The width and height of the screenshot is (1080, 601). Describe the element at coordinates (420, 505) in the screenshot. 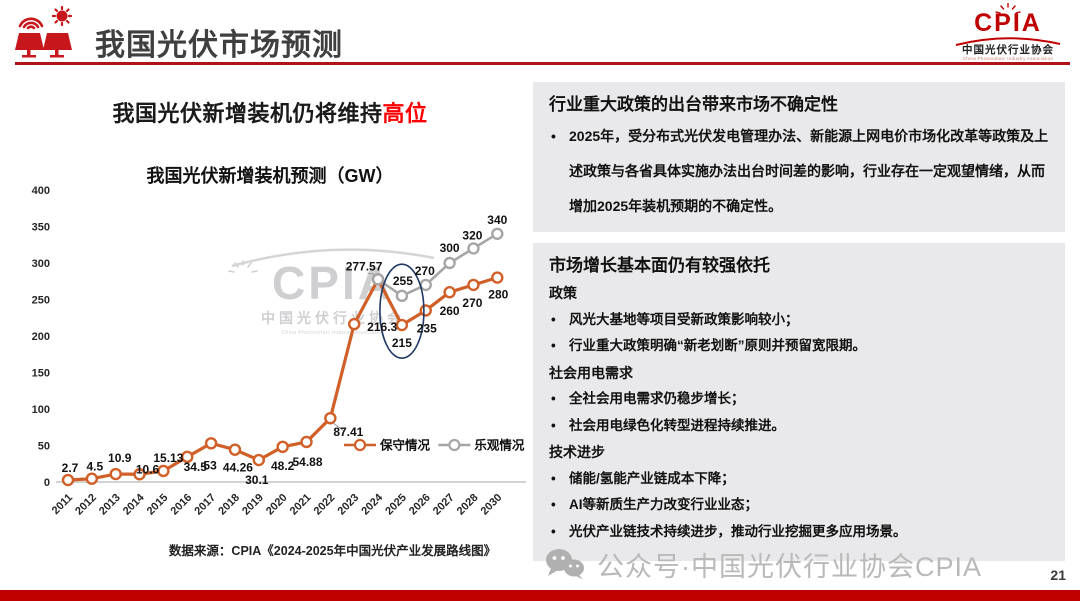

I see `svg-text: 2026` at that location.